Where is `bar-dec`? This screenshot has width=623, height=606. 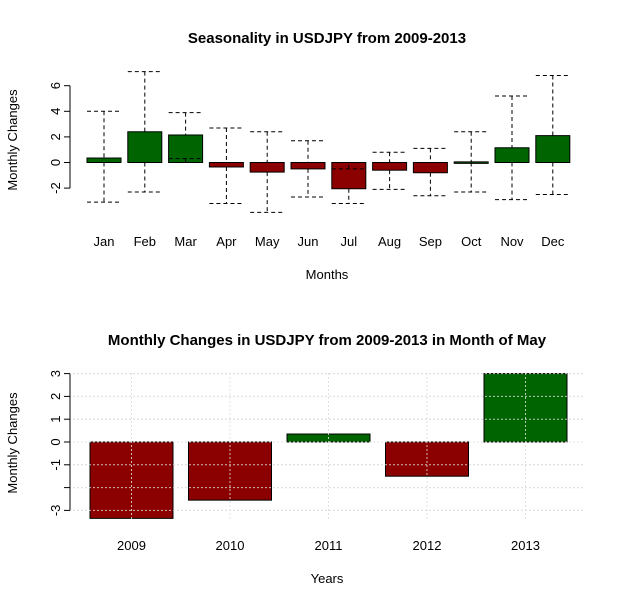
bar-dec is located at coordinates (553, 149).